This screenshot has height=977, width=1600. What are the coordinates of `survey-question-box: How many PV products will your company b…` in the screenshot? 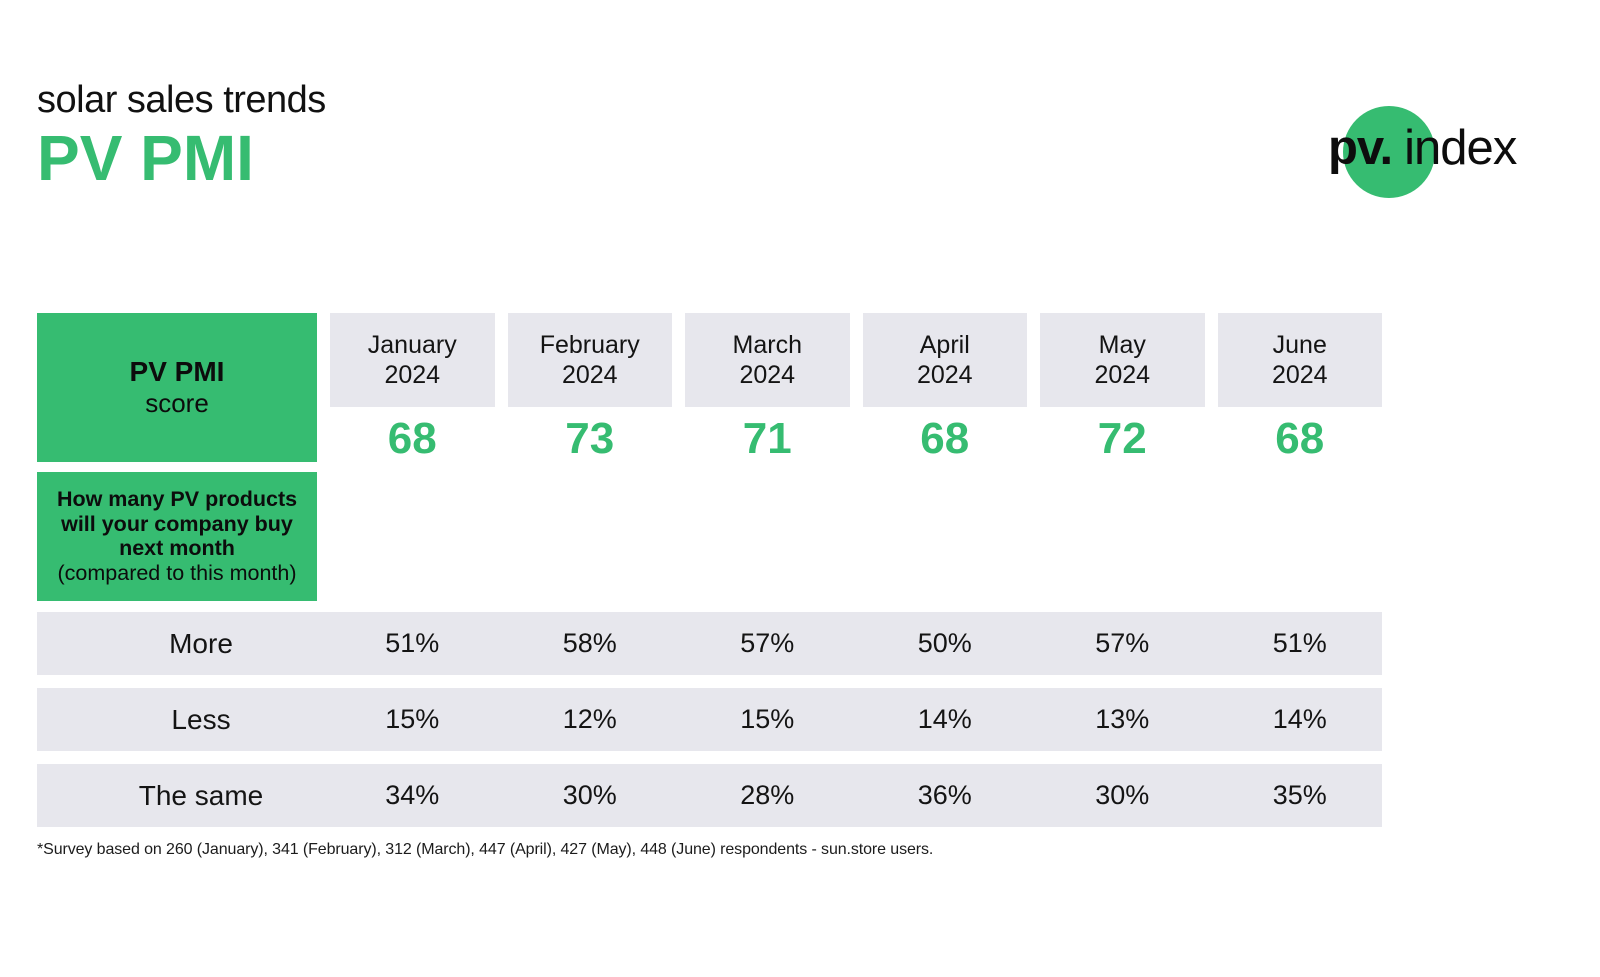 It's located at (177, 536).